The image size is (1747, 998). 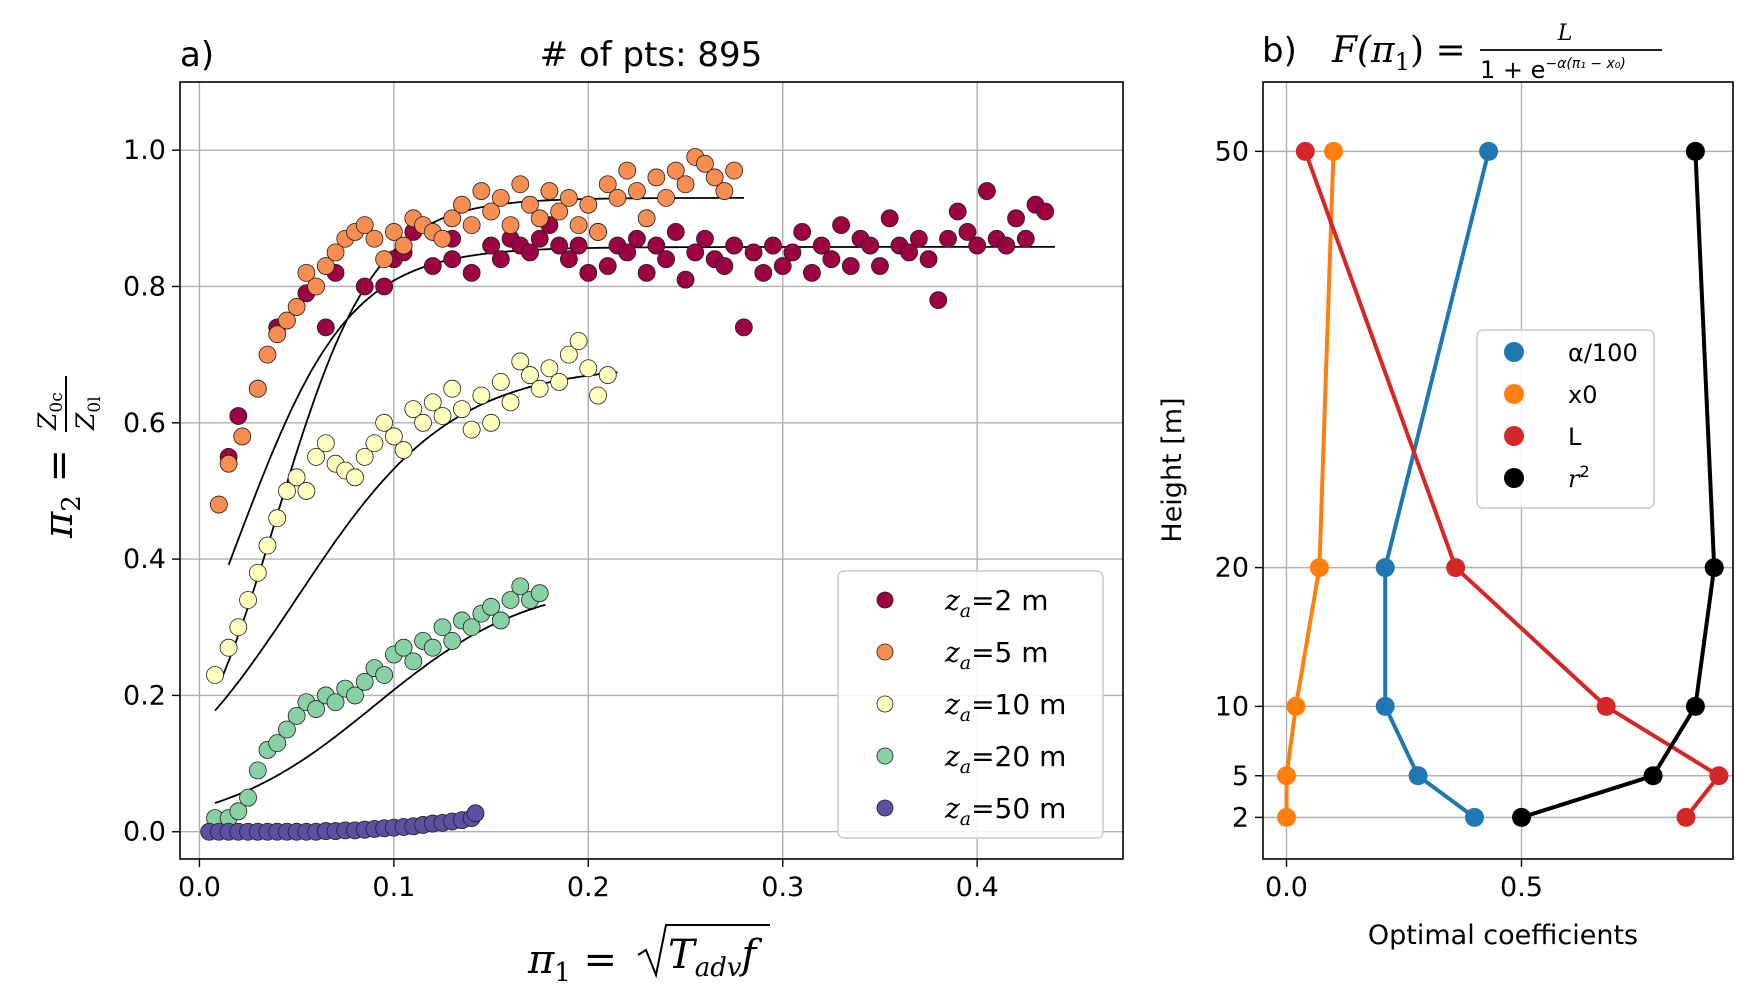 I want to click on series-line, so click(x=1437, y=484).